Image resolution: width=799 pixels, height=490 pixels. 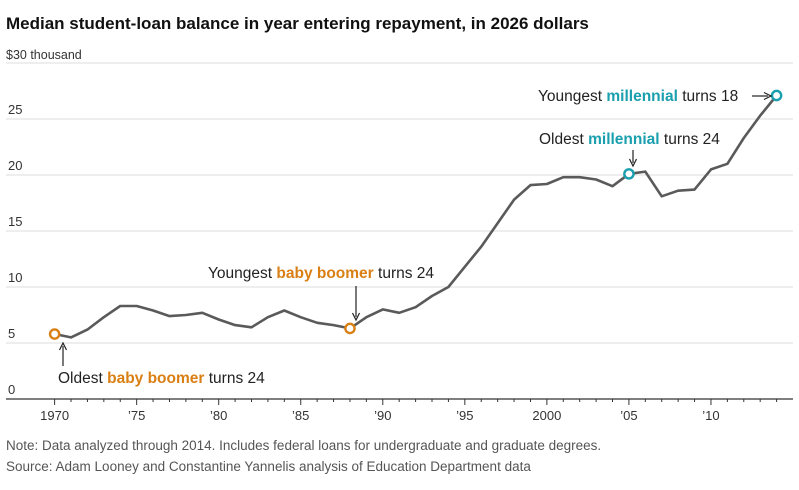 What do you see at coordinates (15, 249) in the screenshot?
I see `y-axis-ticks: 0 5 10 15 20 25` at bounding box center [15, 249].